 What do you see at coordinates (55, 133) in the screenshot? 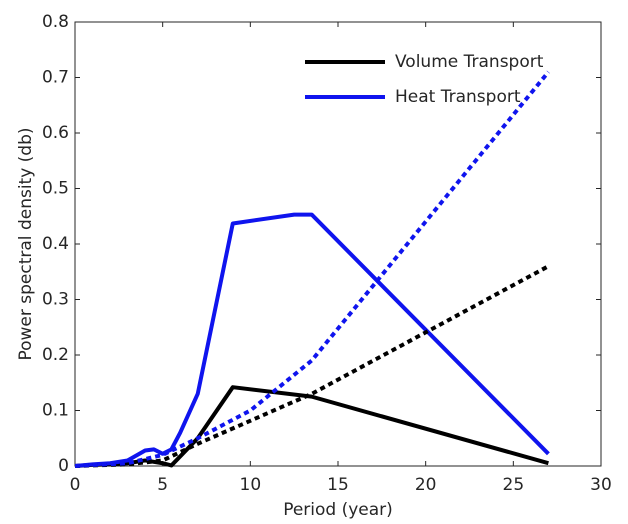
I see `y-tick-label: 0.6` at bounding box center [55, 133].